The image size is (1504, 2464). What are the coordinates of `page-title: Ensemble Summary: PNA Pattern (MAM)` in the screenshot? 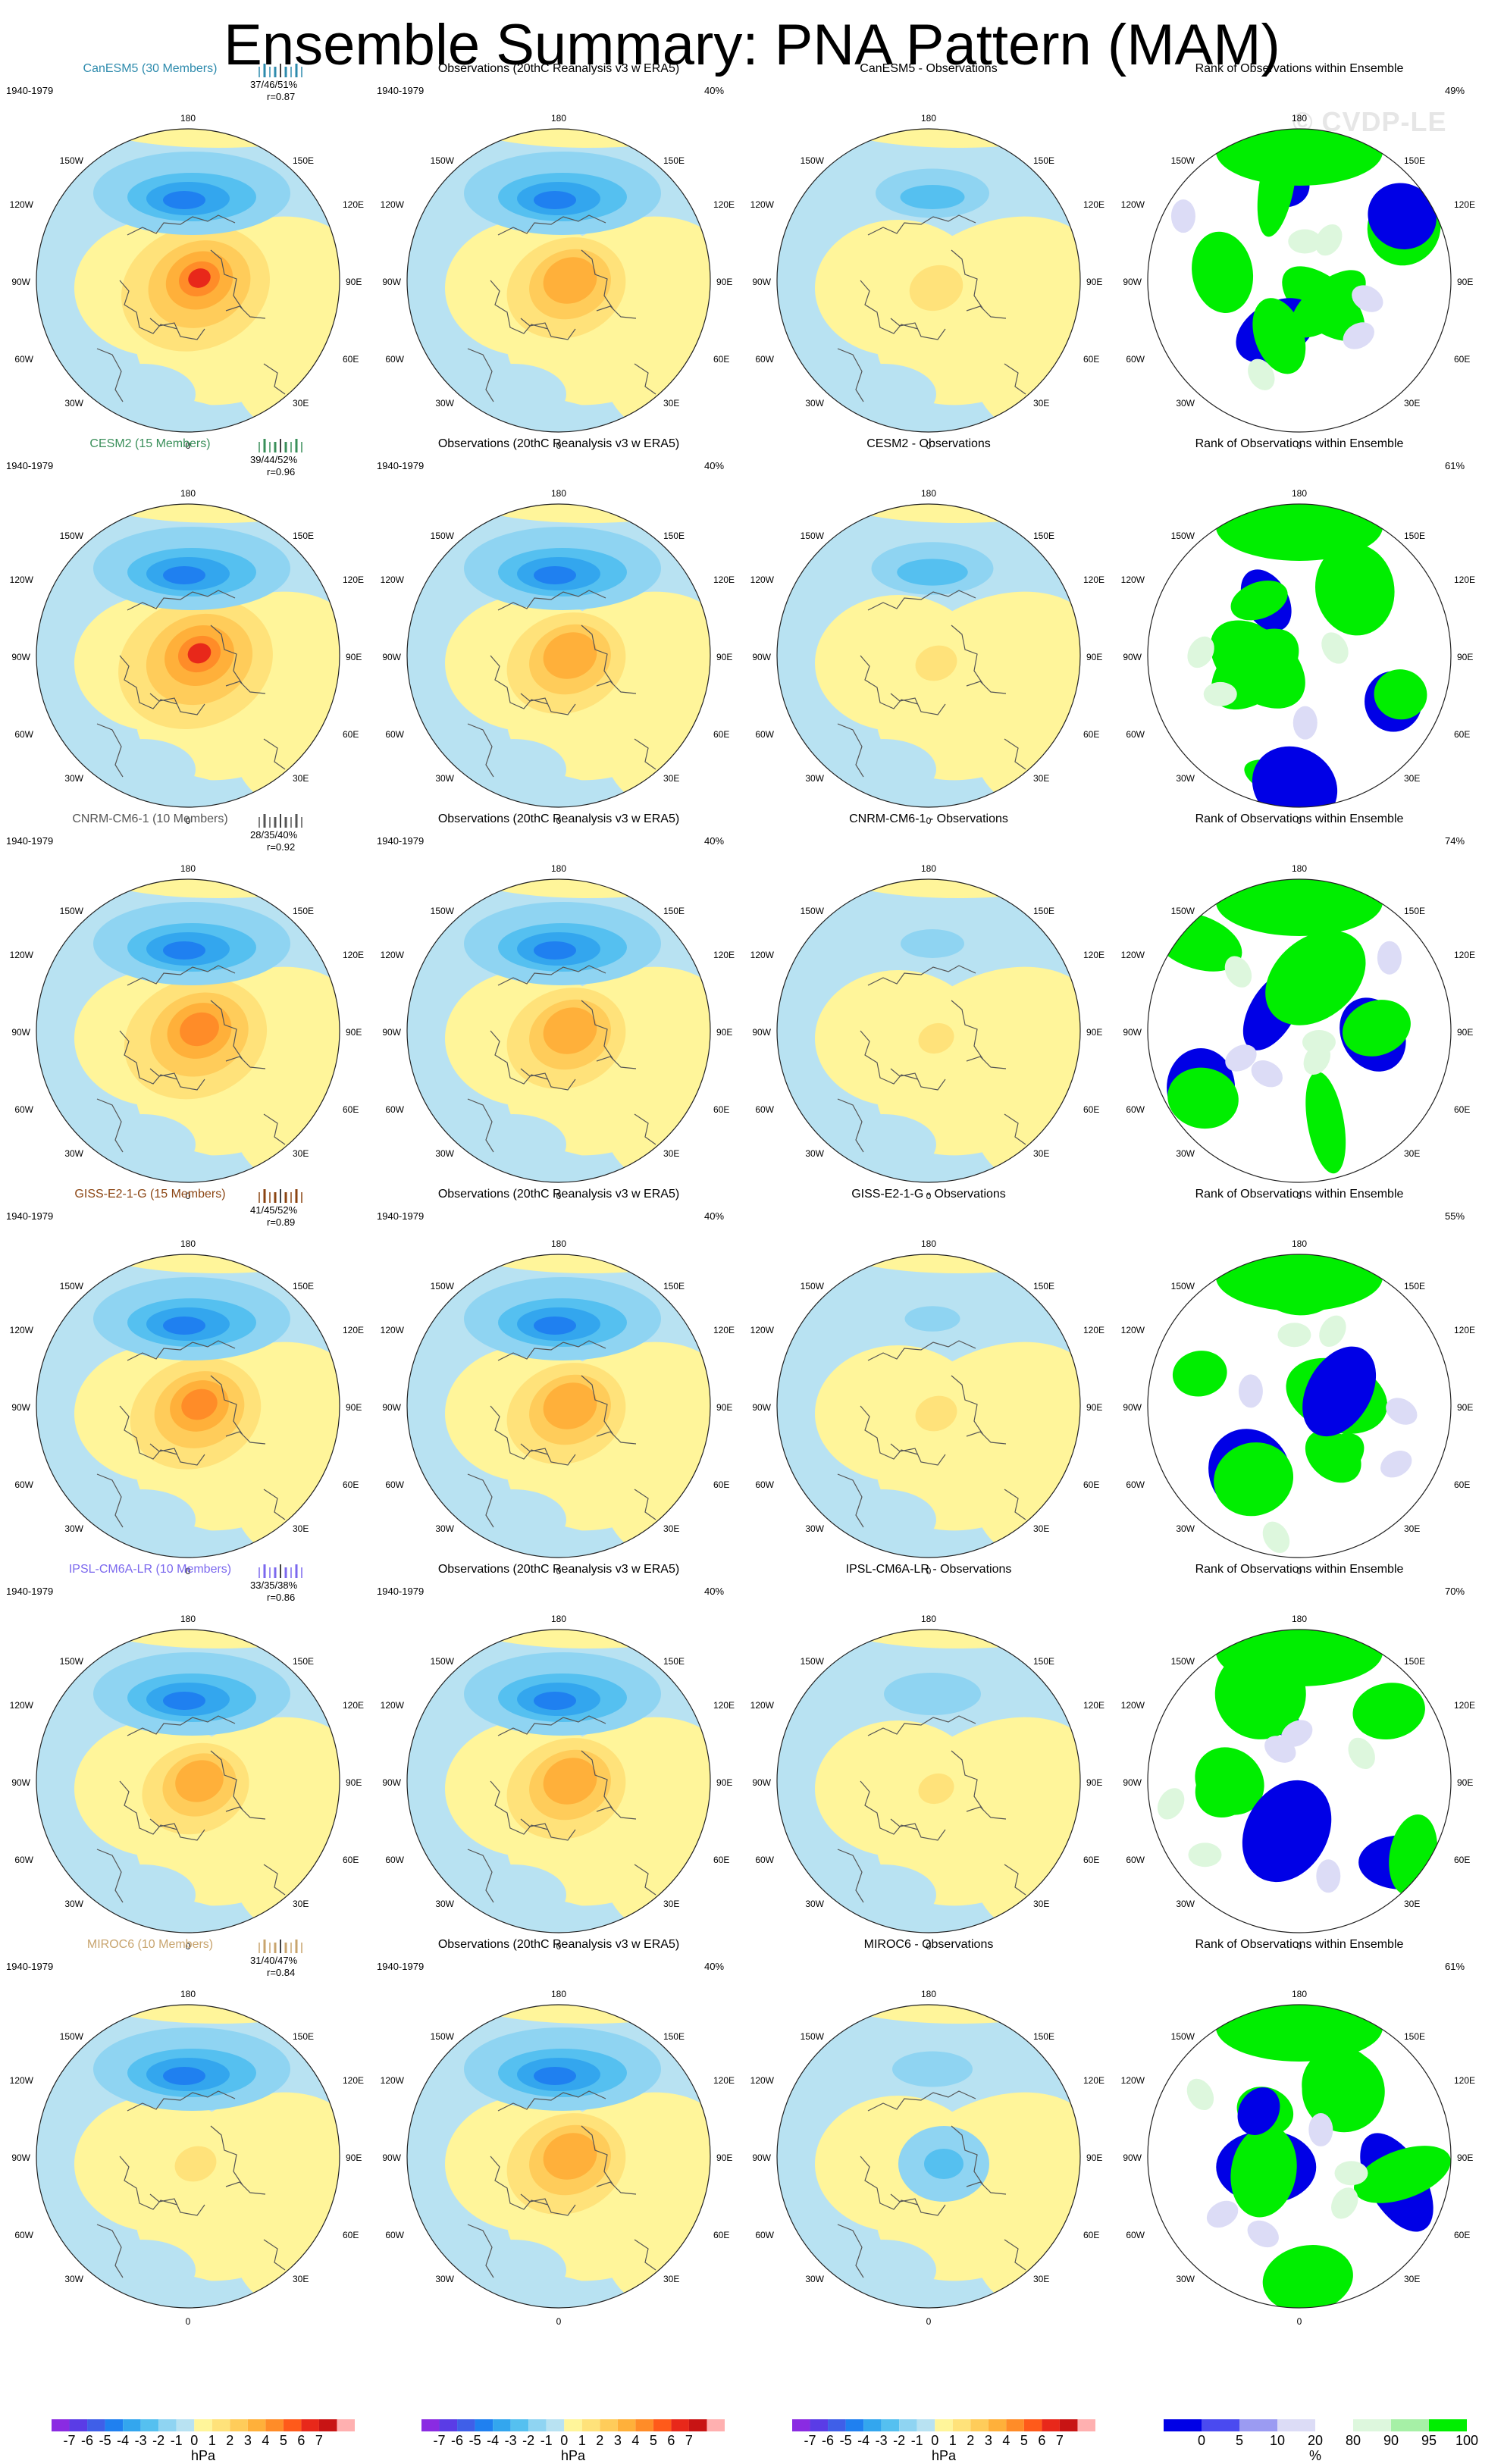 It's located at (752, 45).